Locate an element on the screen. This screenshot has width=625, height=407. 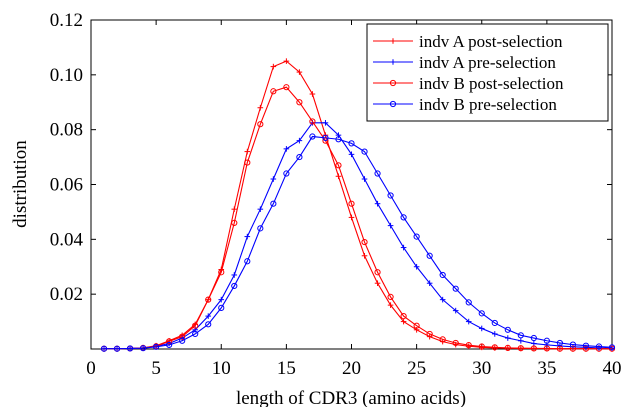
legend-label: indv B pre-selection is located at coordinates (488, 104).